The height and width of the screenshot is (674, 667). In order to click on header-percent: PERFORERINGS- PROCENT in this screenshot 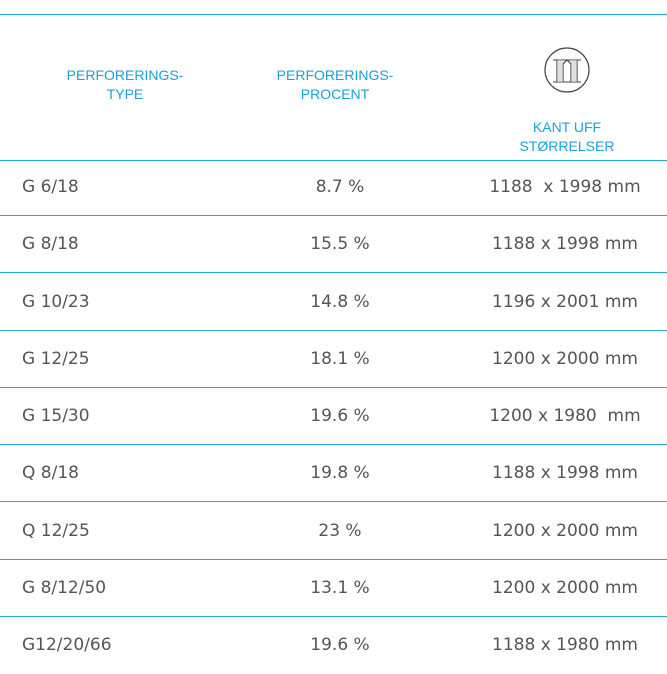, I will do `click(335, 85)`.